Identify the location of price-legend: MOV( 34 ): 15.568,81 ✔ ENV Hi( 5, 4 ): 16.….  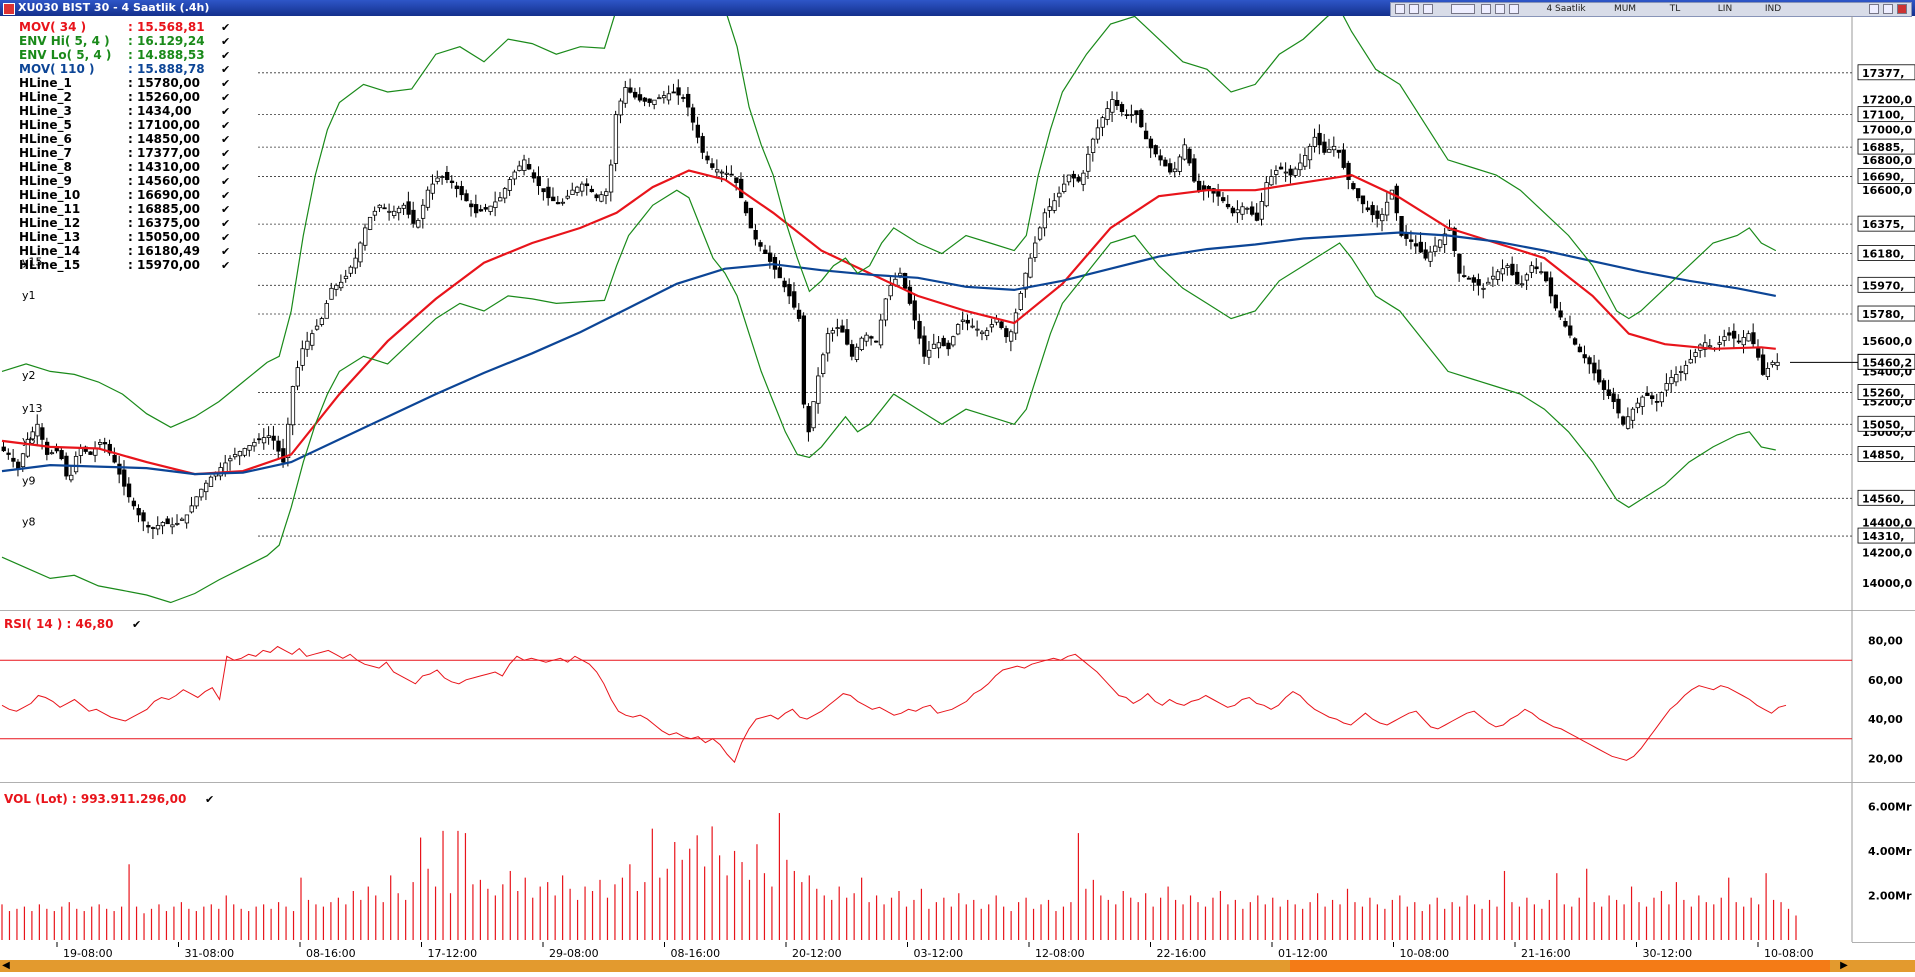
(124, 146).